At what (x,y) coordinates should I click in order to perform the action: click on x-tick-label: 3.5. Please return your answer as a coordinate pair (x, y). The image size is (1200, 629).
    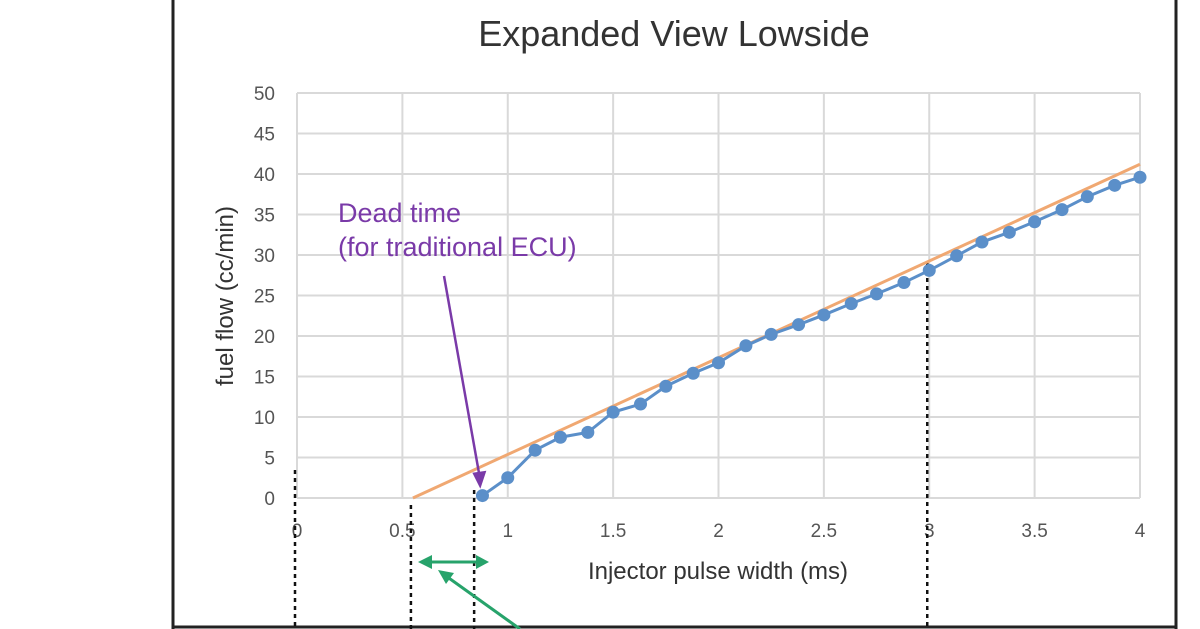
    Looking at the image, I should click on (1034, 531).